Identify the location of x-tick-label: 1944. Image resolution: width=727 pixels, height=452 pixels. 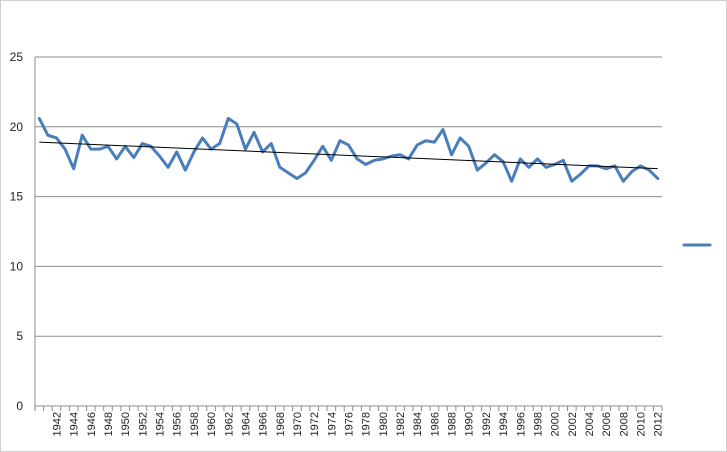
(75, 424).